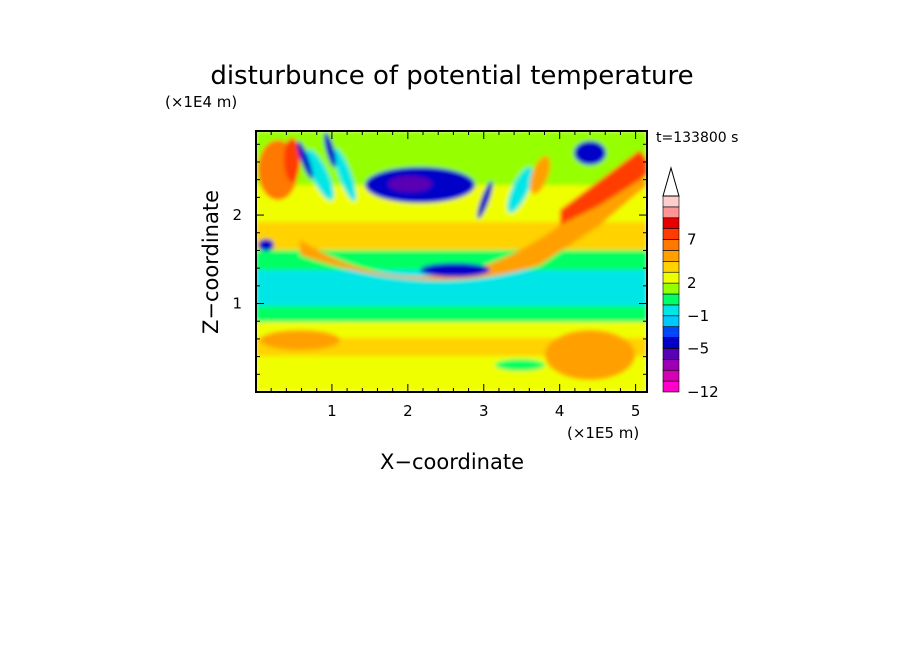 The height and width of the screenshot is (654, 904). I want to click on band-green-low, so click(451, 316).